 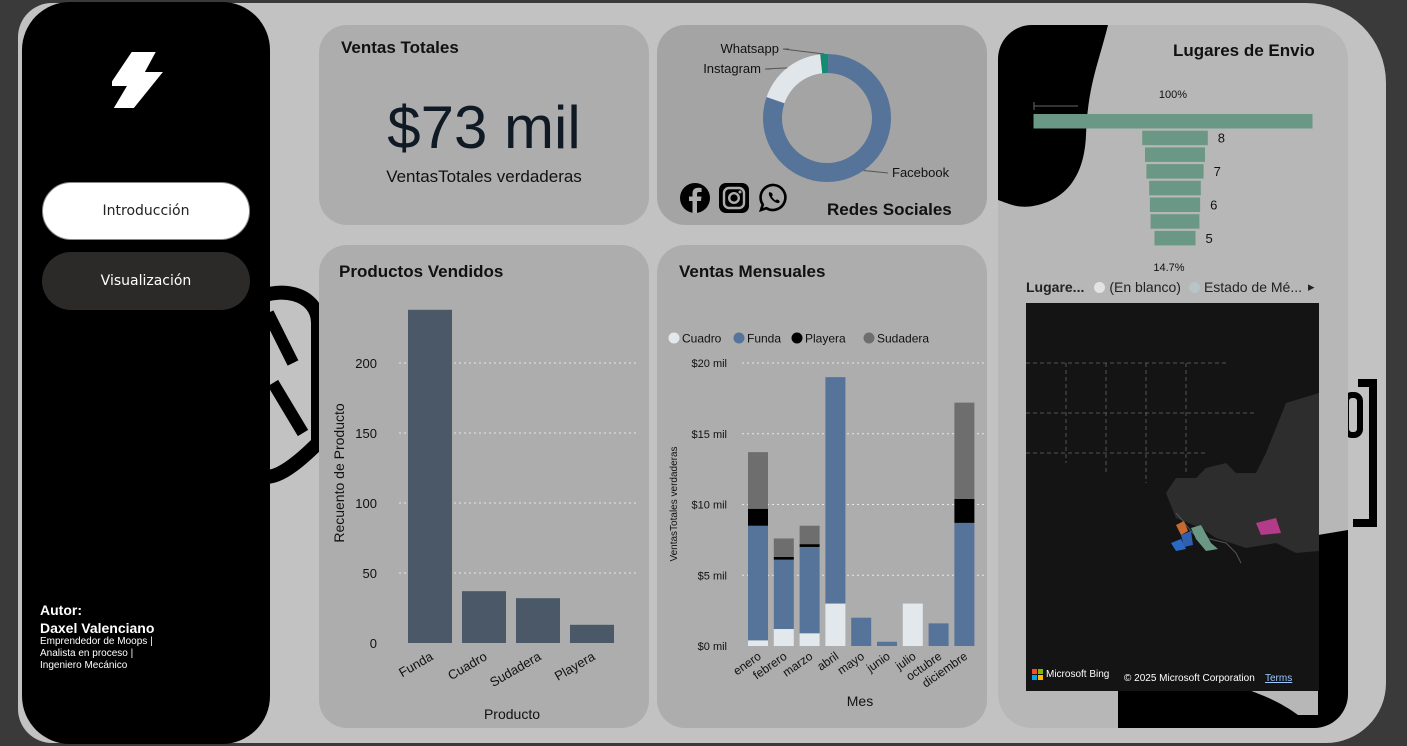 What do you see at coordinates (709, 435) in the screenshot?
I see `y-tick-label: $15 mil` at bounding box center [709, 435].